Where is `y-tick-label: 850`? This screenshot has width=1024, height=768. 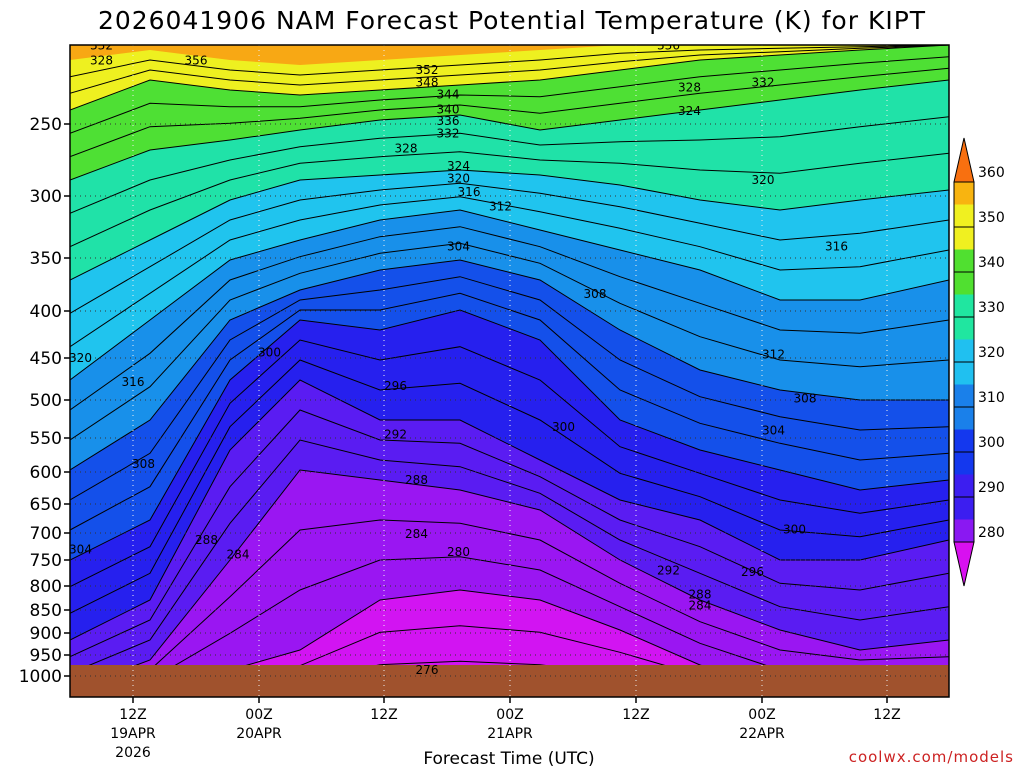
y-tick-label: 850 is located at coordinates (46, 611).